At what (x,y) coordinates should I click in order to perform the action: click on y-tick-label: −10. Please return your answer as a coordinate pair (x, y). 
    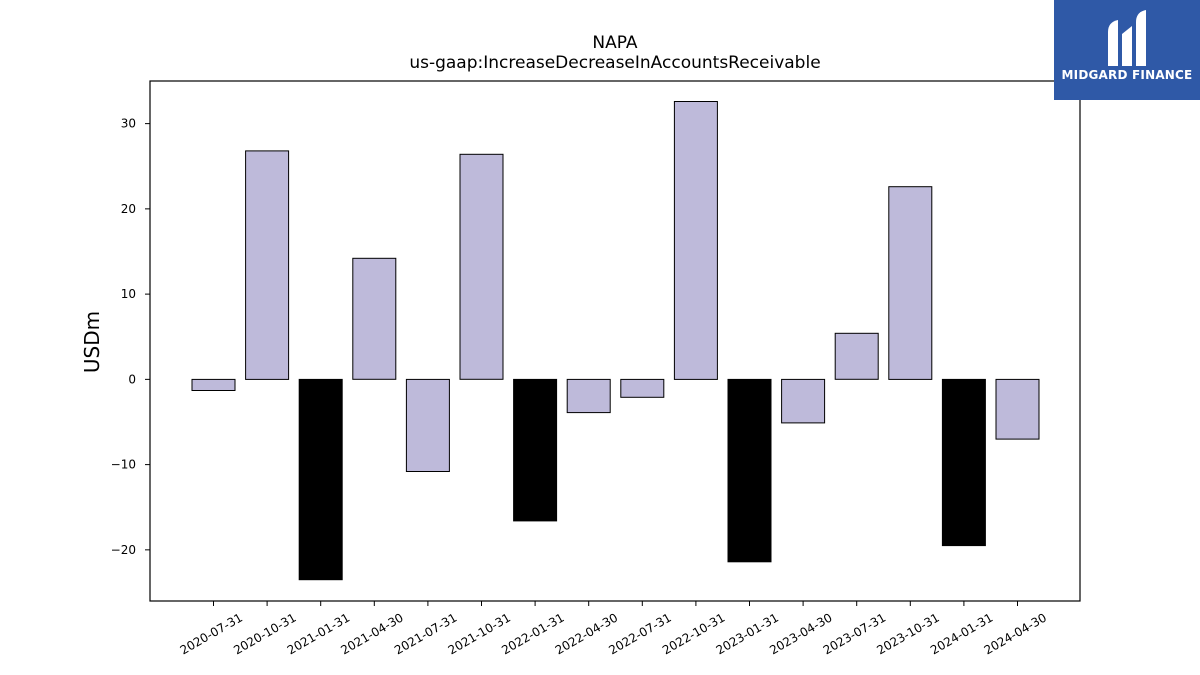
    Looking at the image, I should click on (123, 465).